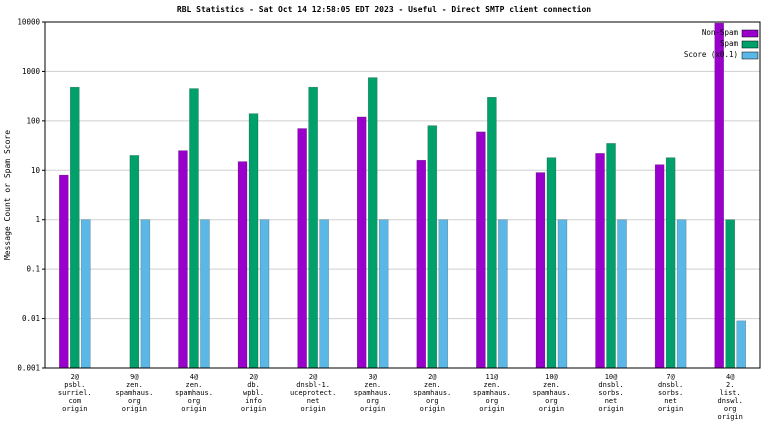 The width and height of the screenshot is (768, 432). I want to click on x-category-label: 4@ zen. spamhaus. org origin, so click(194, 393).